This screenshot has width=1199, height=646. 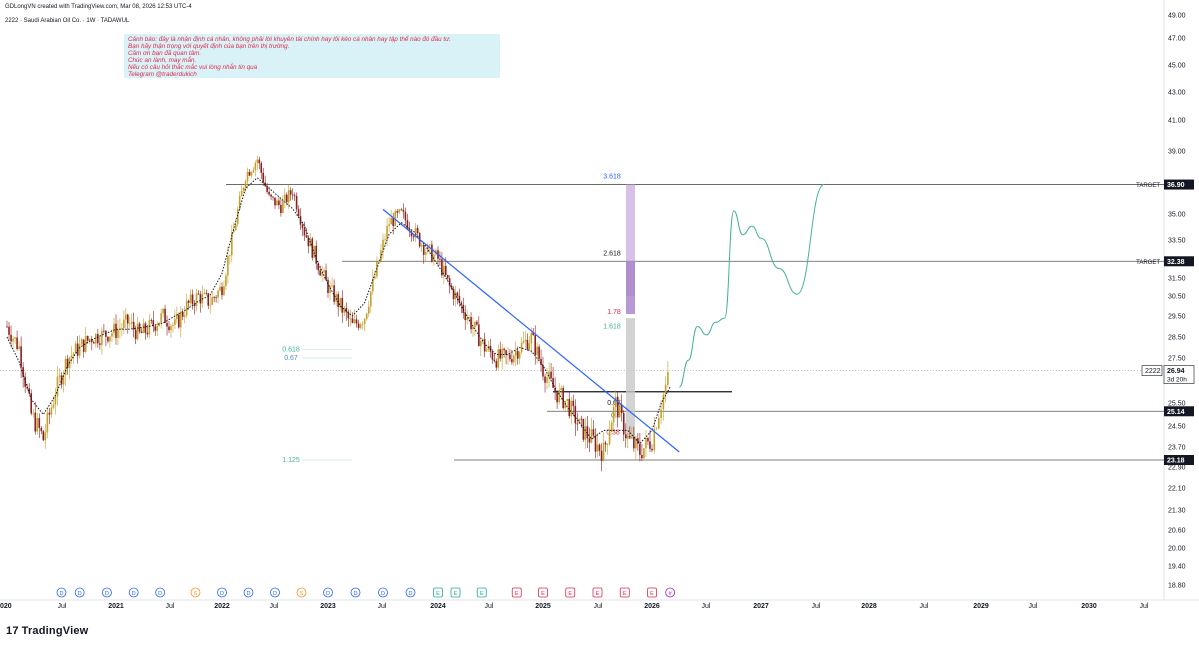 I want to click on price-axis-label: 36.90, so click(x=1176, y=185).